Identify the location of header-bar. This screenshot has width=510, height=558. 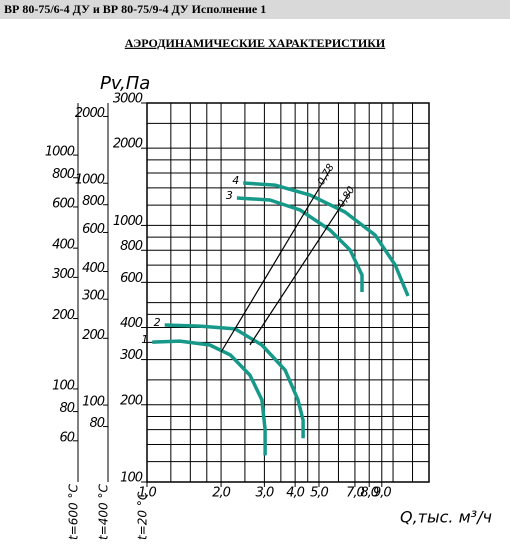
(255, 9).